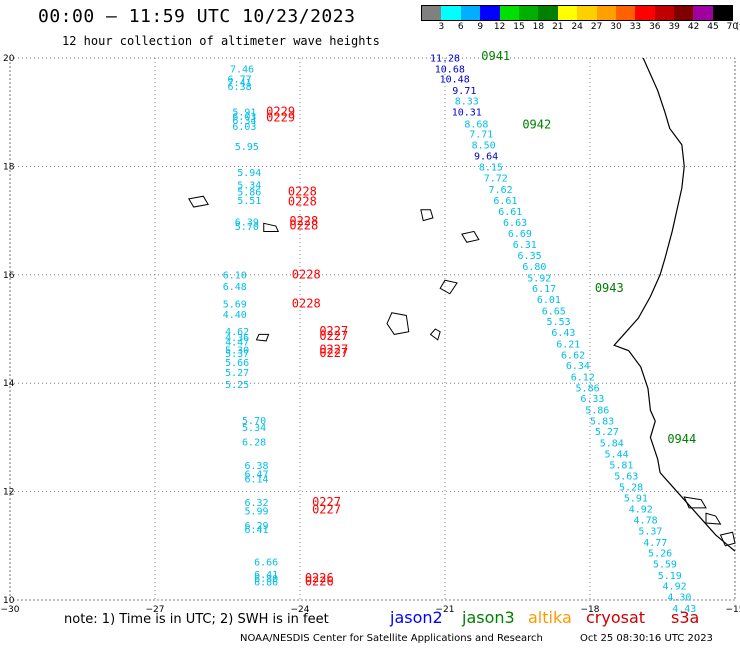 The image size is (740, 650). Describe the element at coordinates (467, 102) in the screenshot. I see `wave-height-label: 8.33` at that location.